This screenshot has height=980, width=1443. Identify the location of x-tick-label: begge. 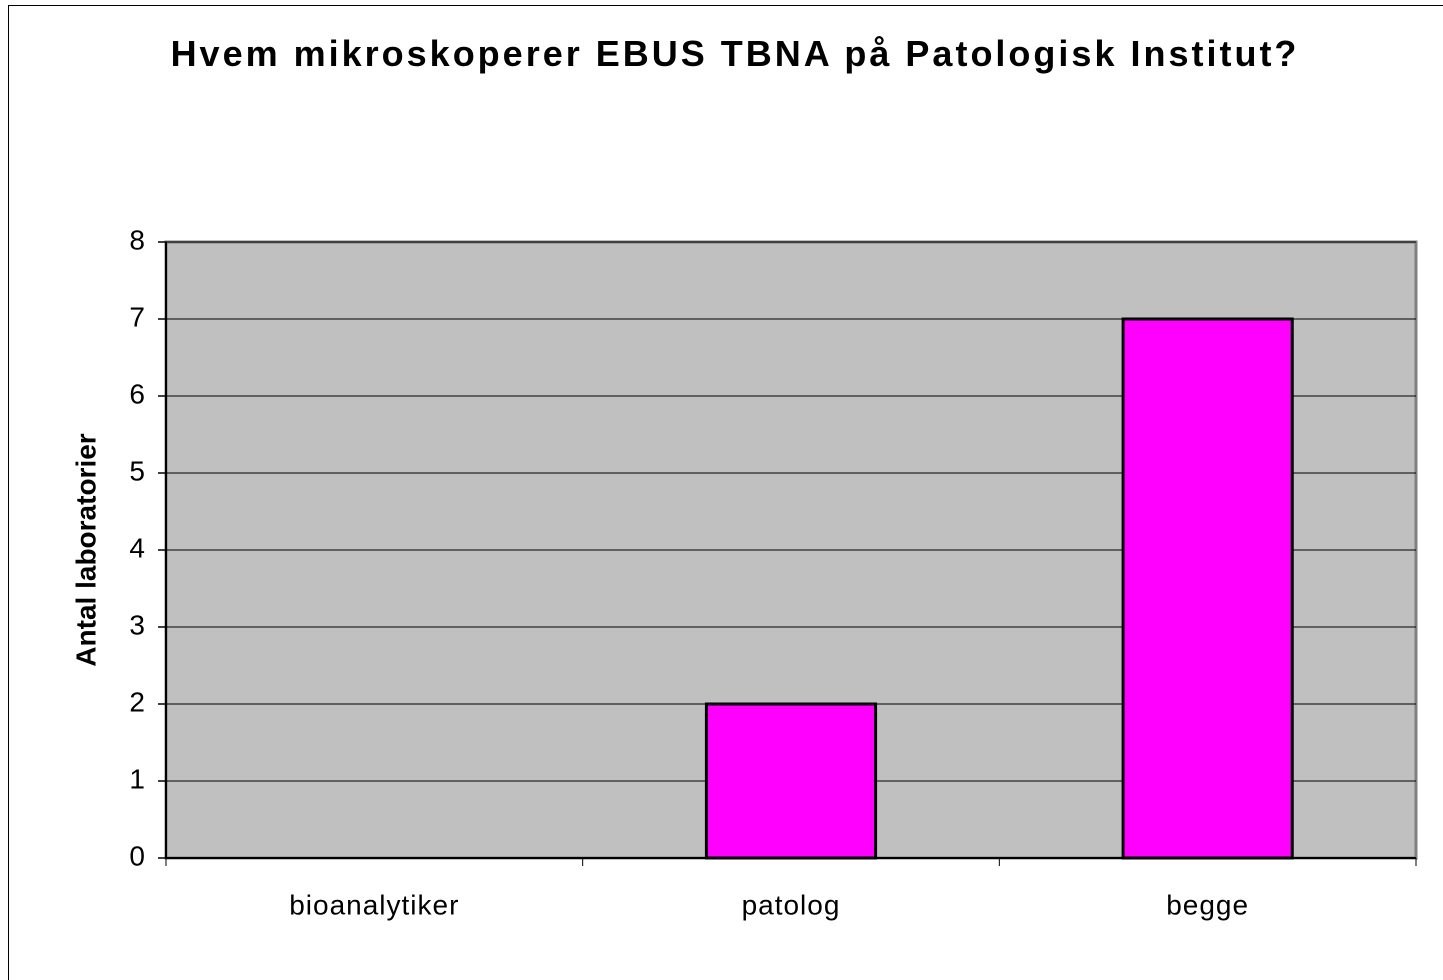
(1207, 904).